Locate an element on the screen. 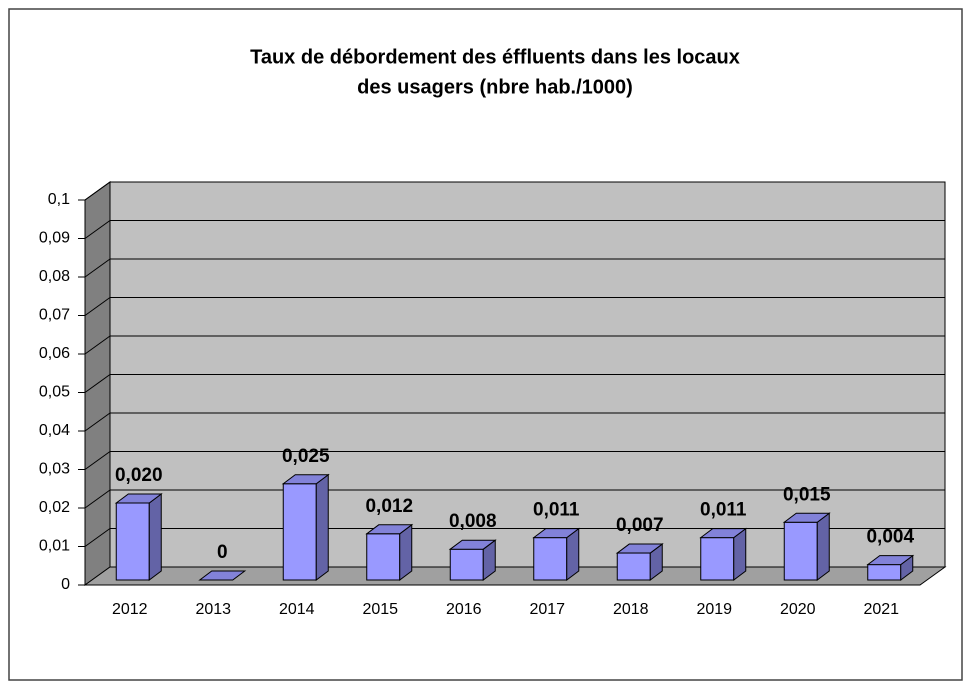 This screenshot has height=682, width=964. y-tick-label: 0,1 is located at coordinates (59, 199).